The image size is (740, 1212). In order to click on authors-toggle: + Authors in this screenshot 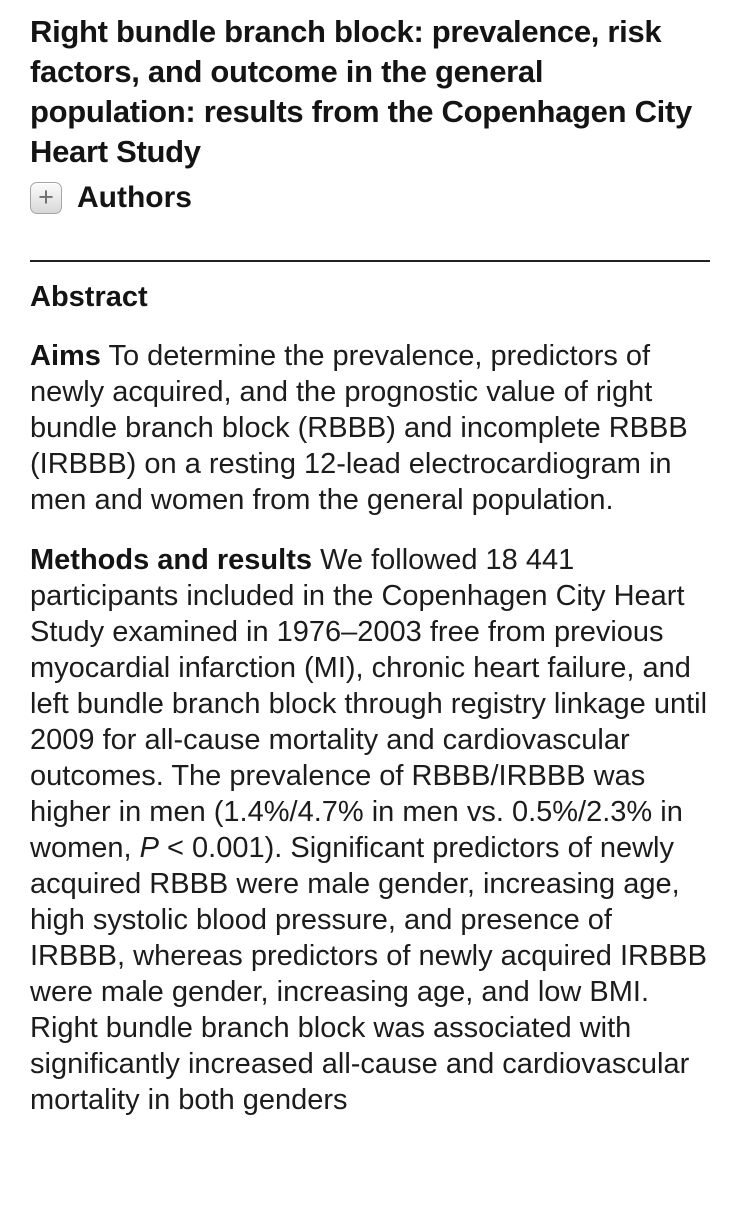, I will do `click(370, 198)`.